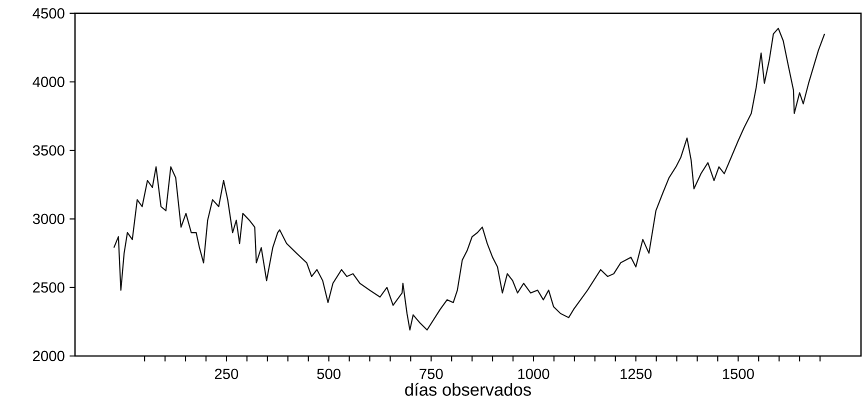 Image resolution: width=865 pixels, height=420 pixels. What do you see at coordinates (48, 82) in the screenshot?
I see `y-tick-label: 4000` at bounding box center [48, 82].